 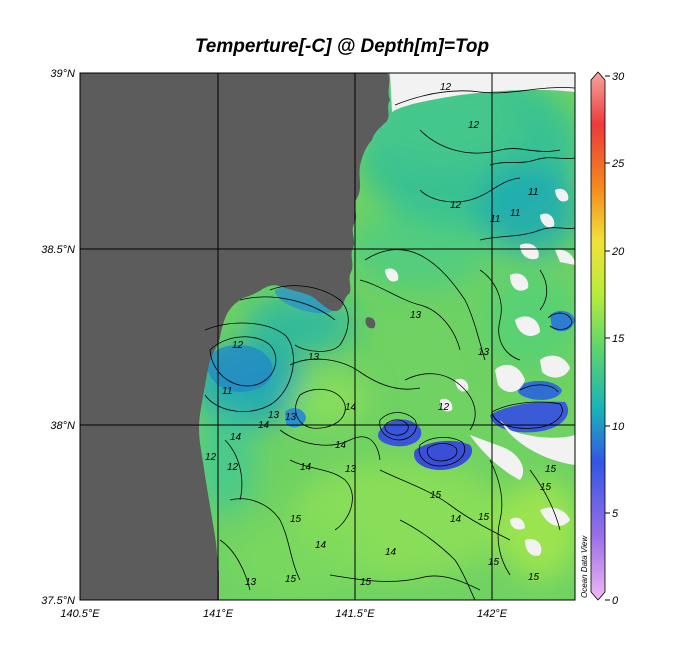 What do you see at coordinates (342, 46) in the screenshot?
I see `map-title: Temperture[-C] @ Depth[m]=Top` at bounding box center [342, 46].